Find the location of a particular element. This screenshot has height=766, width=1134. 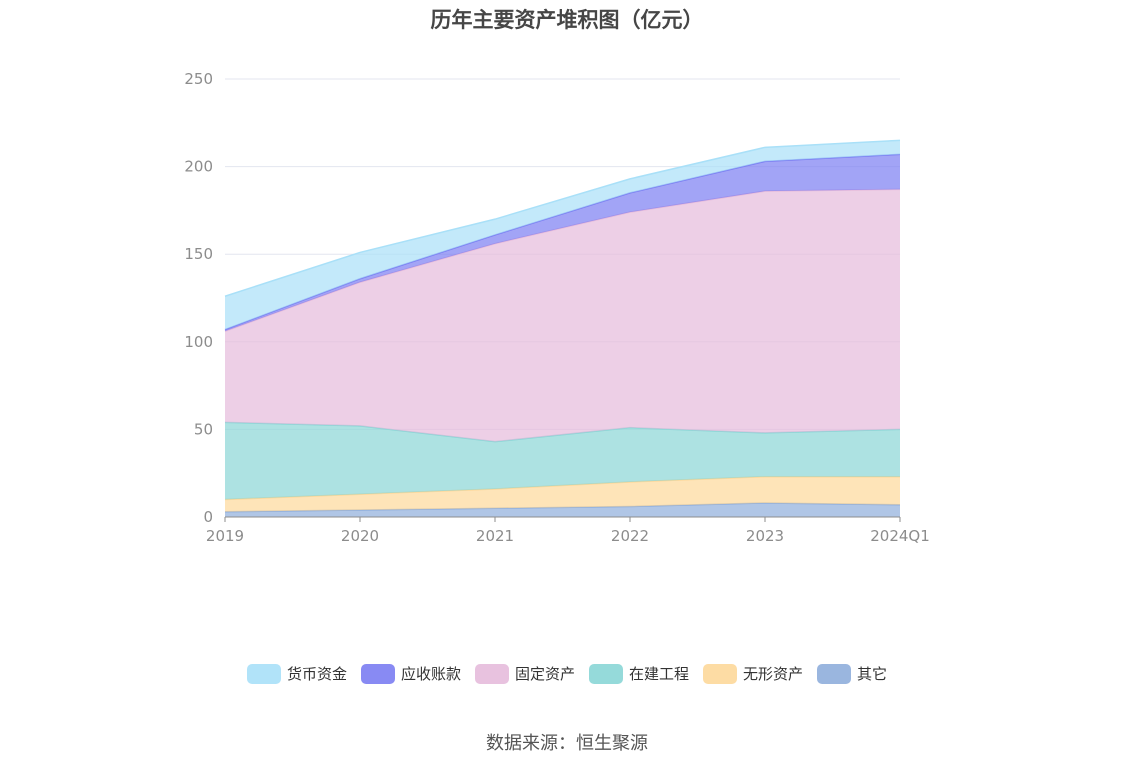

legend-label: 货币资金 is located at coordinates (316, 674).